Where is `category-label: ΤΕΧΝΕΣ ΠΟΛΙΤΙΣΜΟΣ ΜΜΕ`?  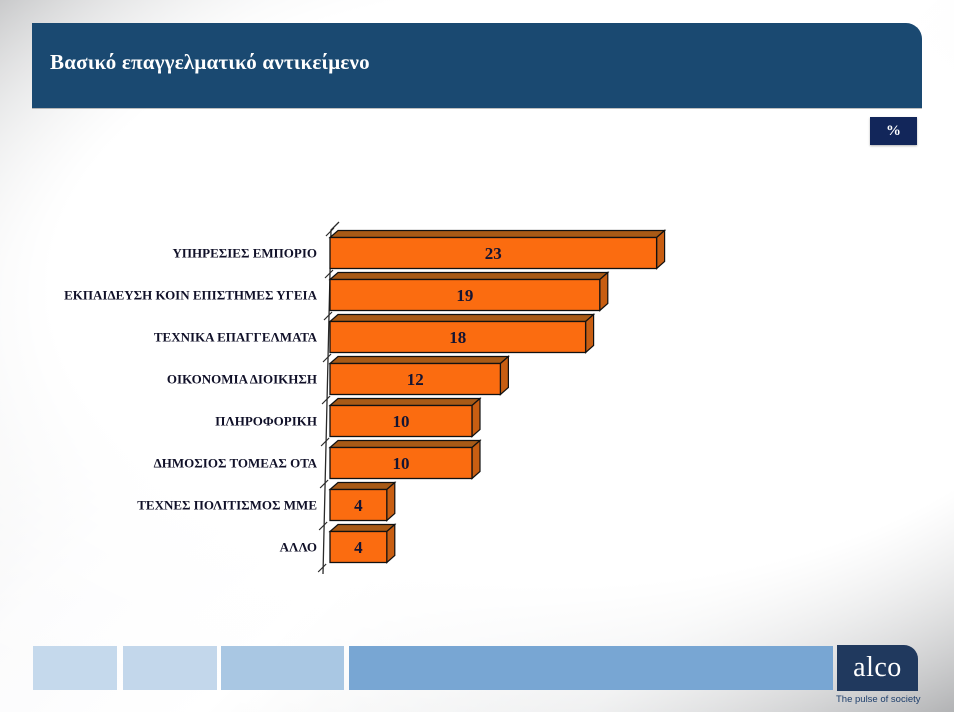
category-label: ΤΕΧΝΕΣ ΠΟΛΙΤΙΣΜΟΣ ΜΜΕ is located at coordinates (227, 505).